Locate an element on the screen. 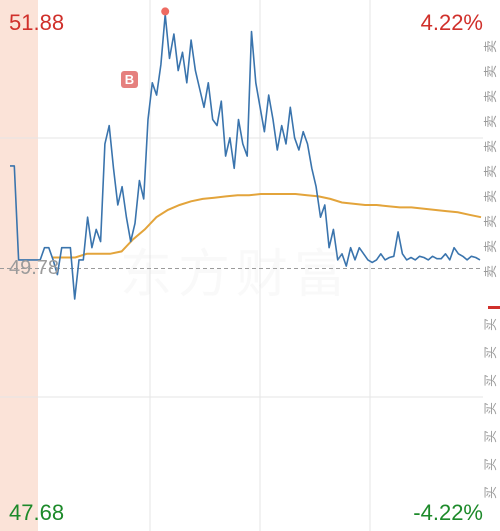  price-low-label: 47.68 is located at coordinates (37, 512).